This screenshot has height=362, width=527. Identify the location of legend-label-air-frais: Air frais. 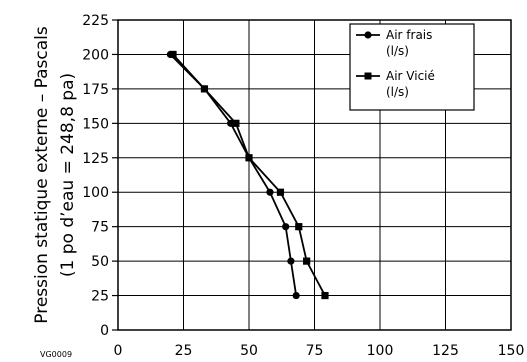
(409, 35).